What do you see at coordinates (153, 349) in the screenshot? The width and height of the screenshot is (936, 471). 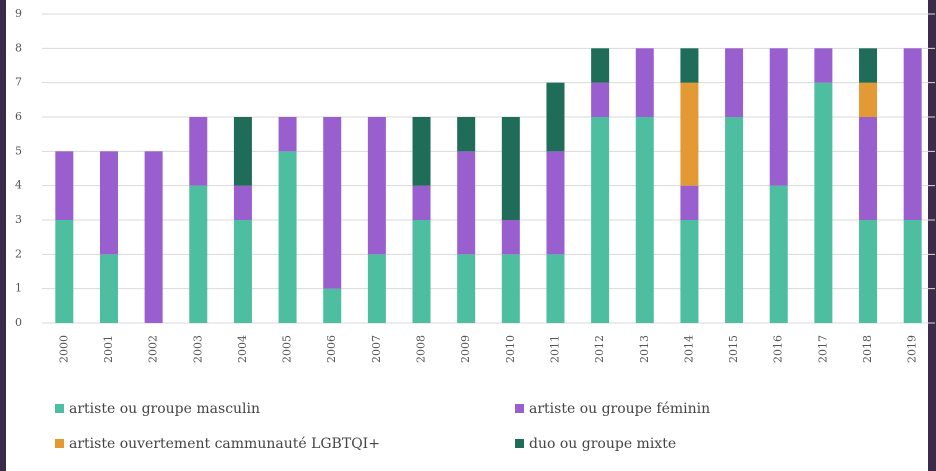 I see `x-tick-label: 2002` at bounding box center [153, 349].